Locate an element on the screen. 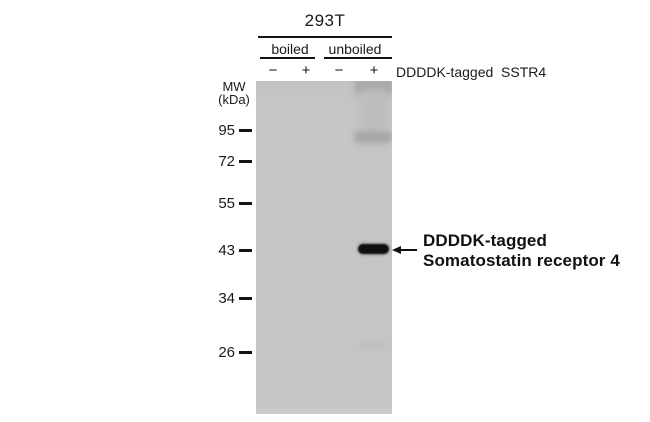 This screenshot has width=650, height=422. mw-marker-value: 55 is located at coordinates (226, 203).